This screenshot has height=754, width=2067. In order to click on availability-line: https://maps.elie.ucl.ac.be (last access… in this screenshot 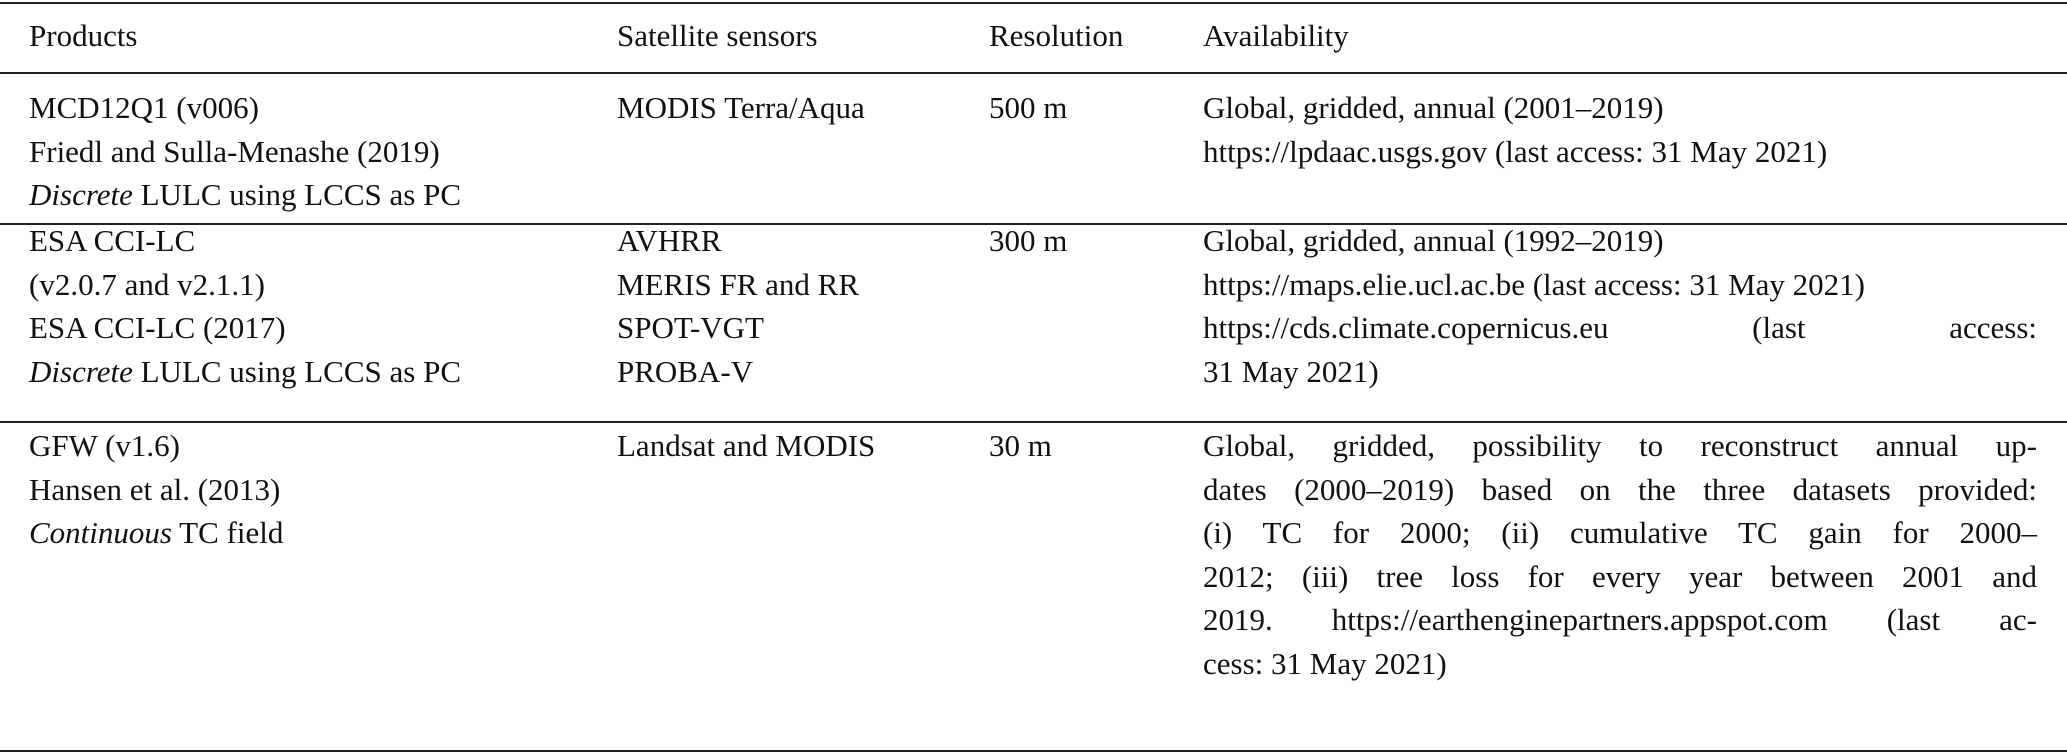, I will do `click(1534, 284)`.